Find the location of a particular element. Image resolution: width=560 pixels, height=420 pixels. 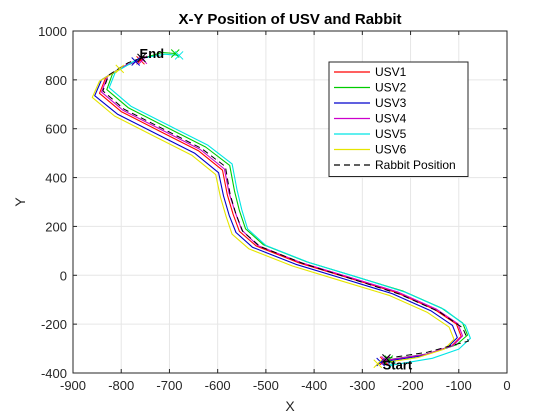

x-tick-label: -200 is located at coordinates (411, 385).